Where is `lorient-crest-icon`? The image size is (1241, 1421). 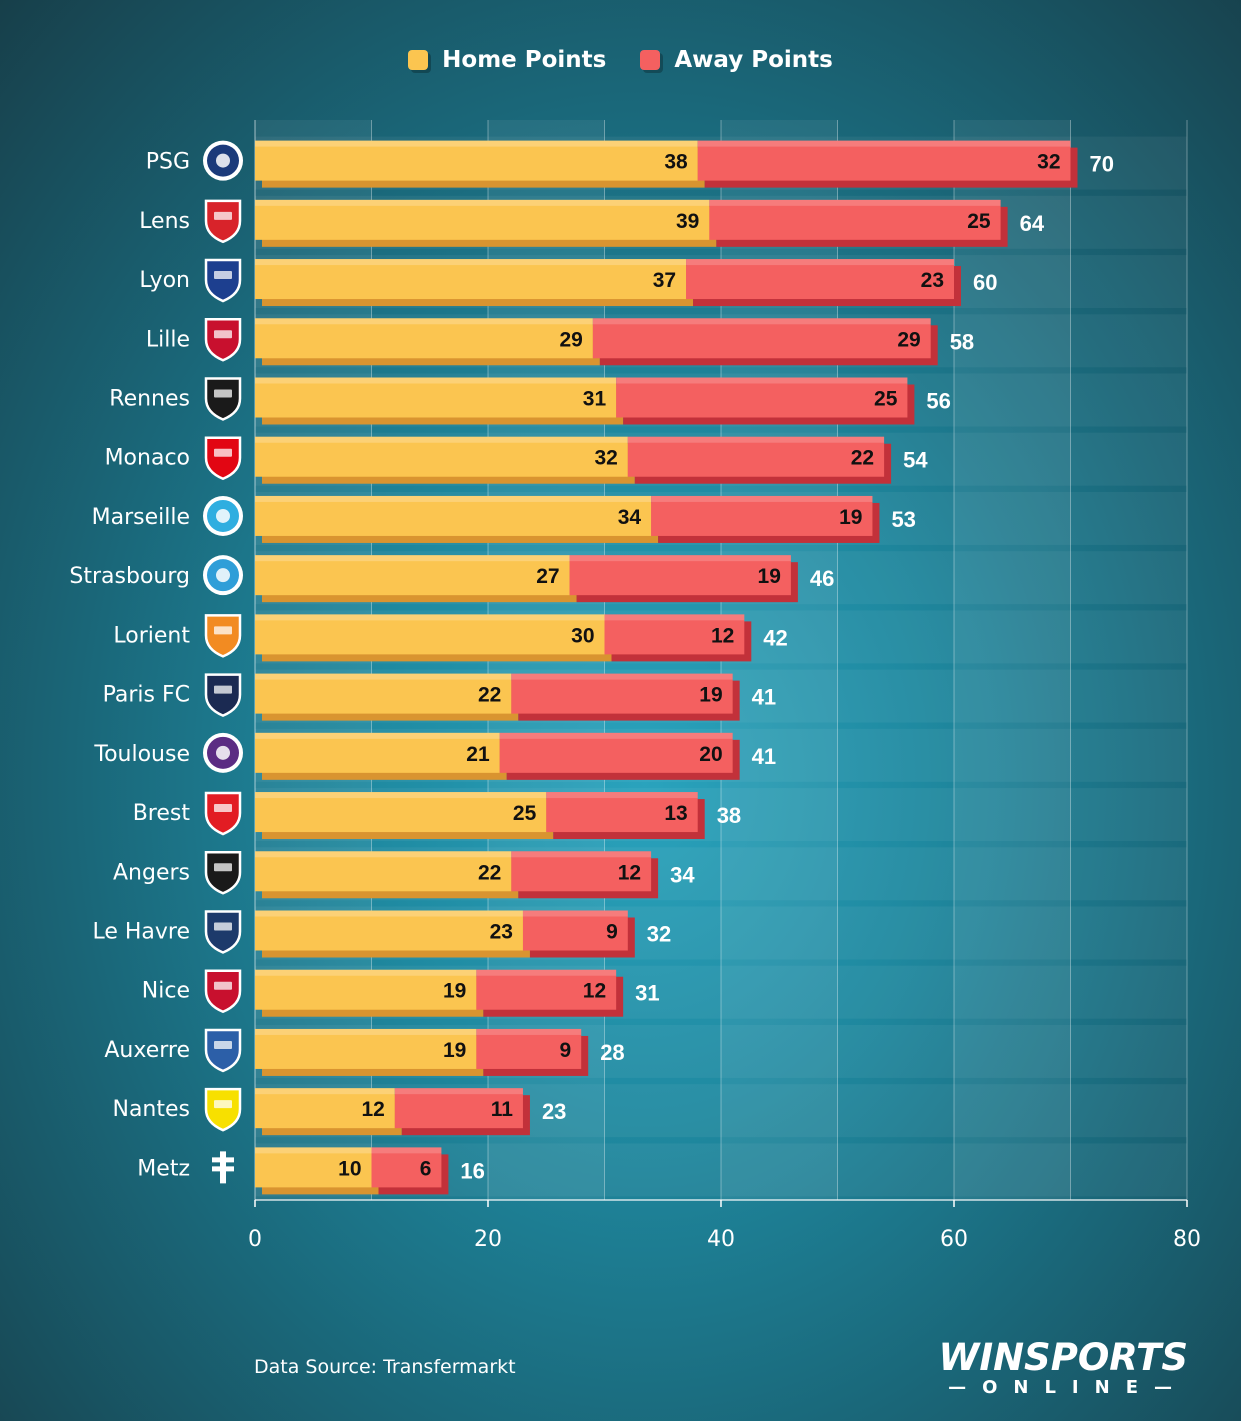 lorient-crest-icon is located at coordinates (223, 636).